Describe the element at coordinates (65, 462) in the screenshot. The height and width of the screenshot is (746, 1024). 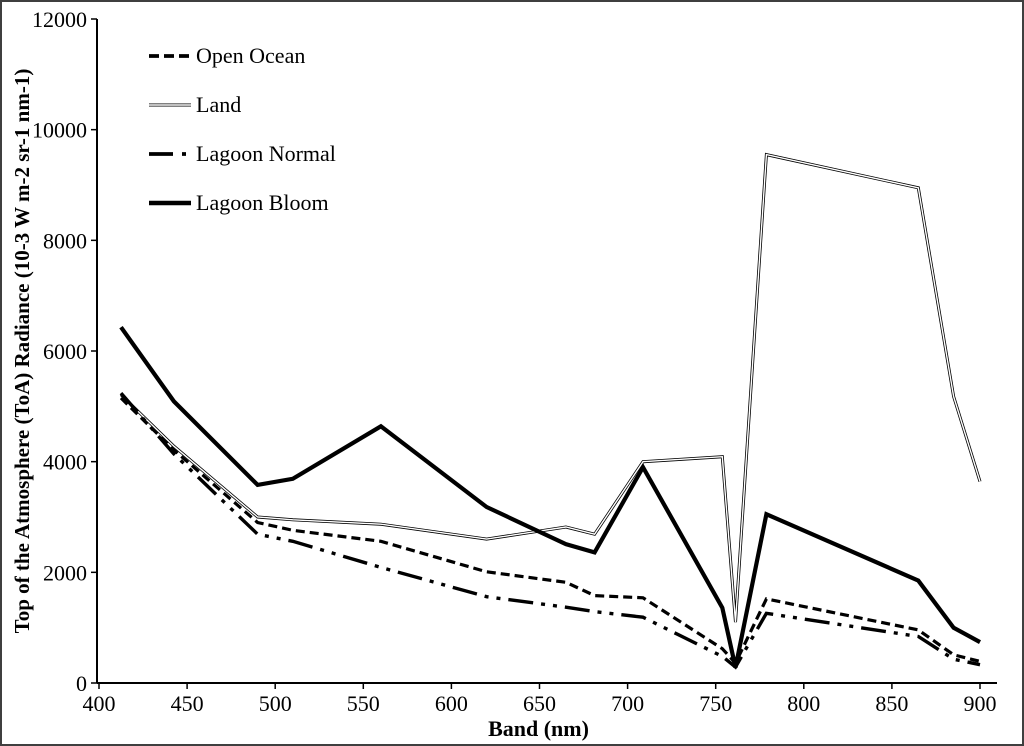
I see `y-tick-label: 4000` at that location.